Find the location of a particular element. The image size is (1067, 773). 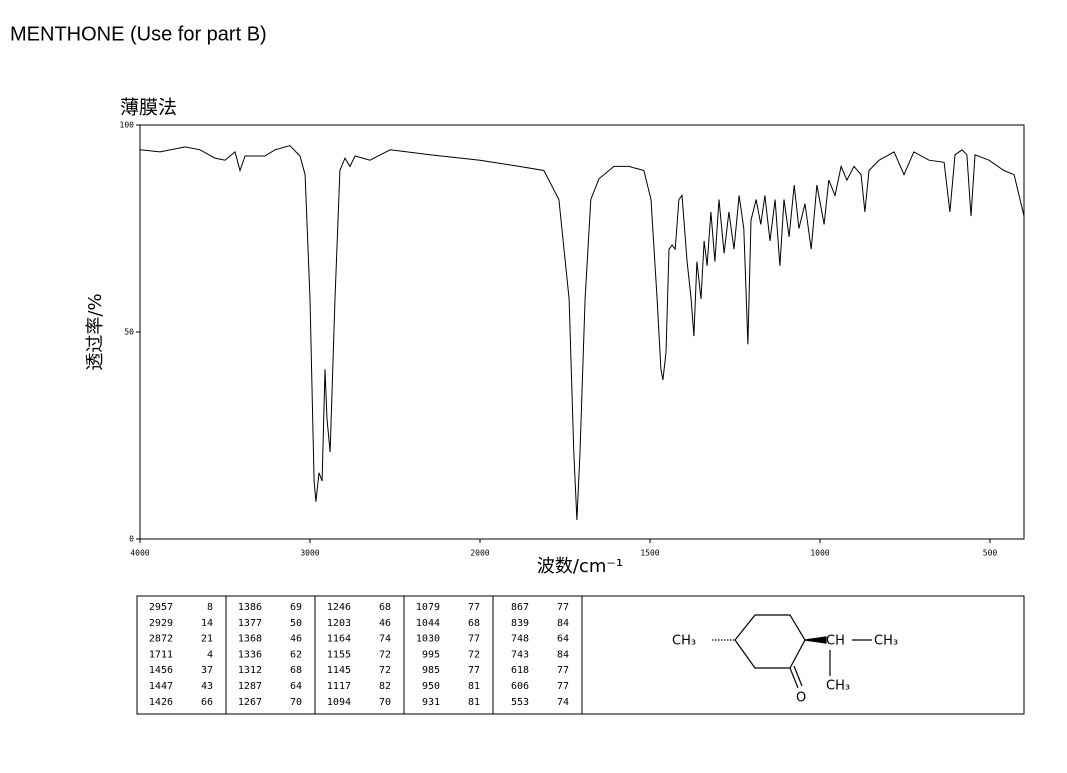

table-cell: 2929 is located at coordinates (161, 623).